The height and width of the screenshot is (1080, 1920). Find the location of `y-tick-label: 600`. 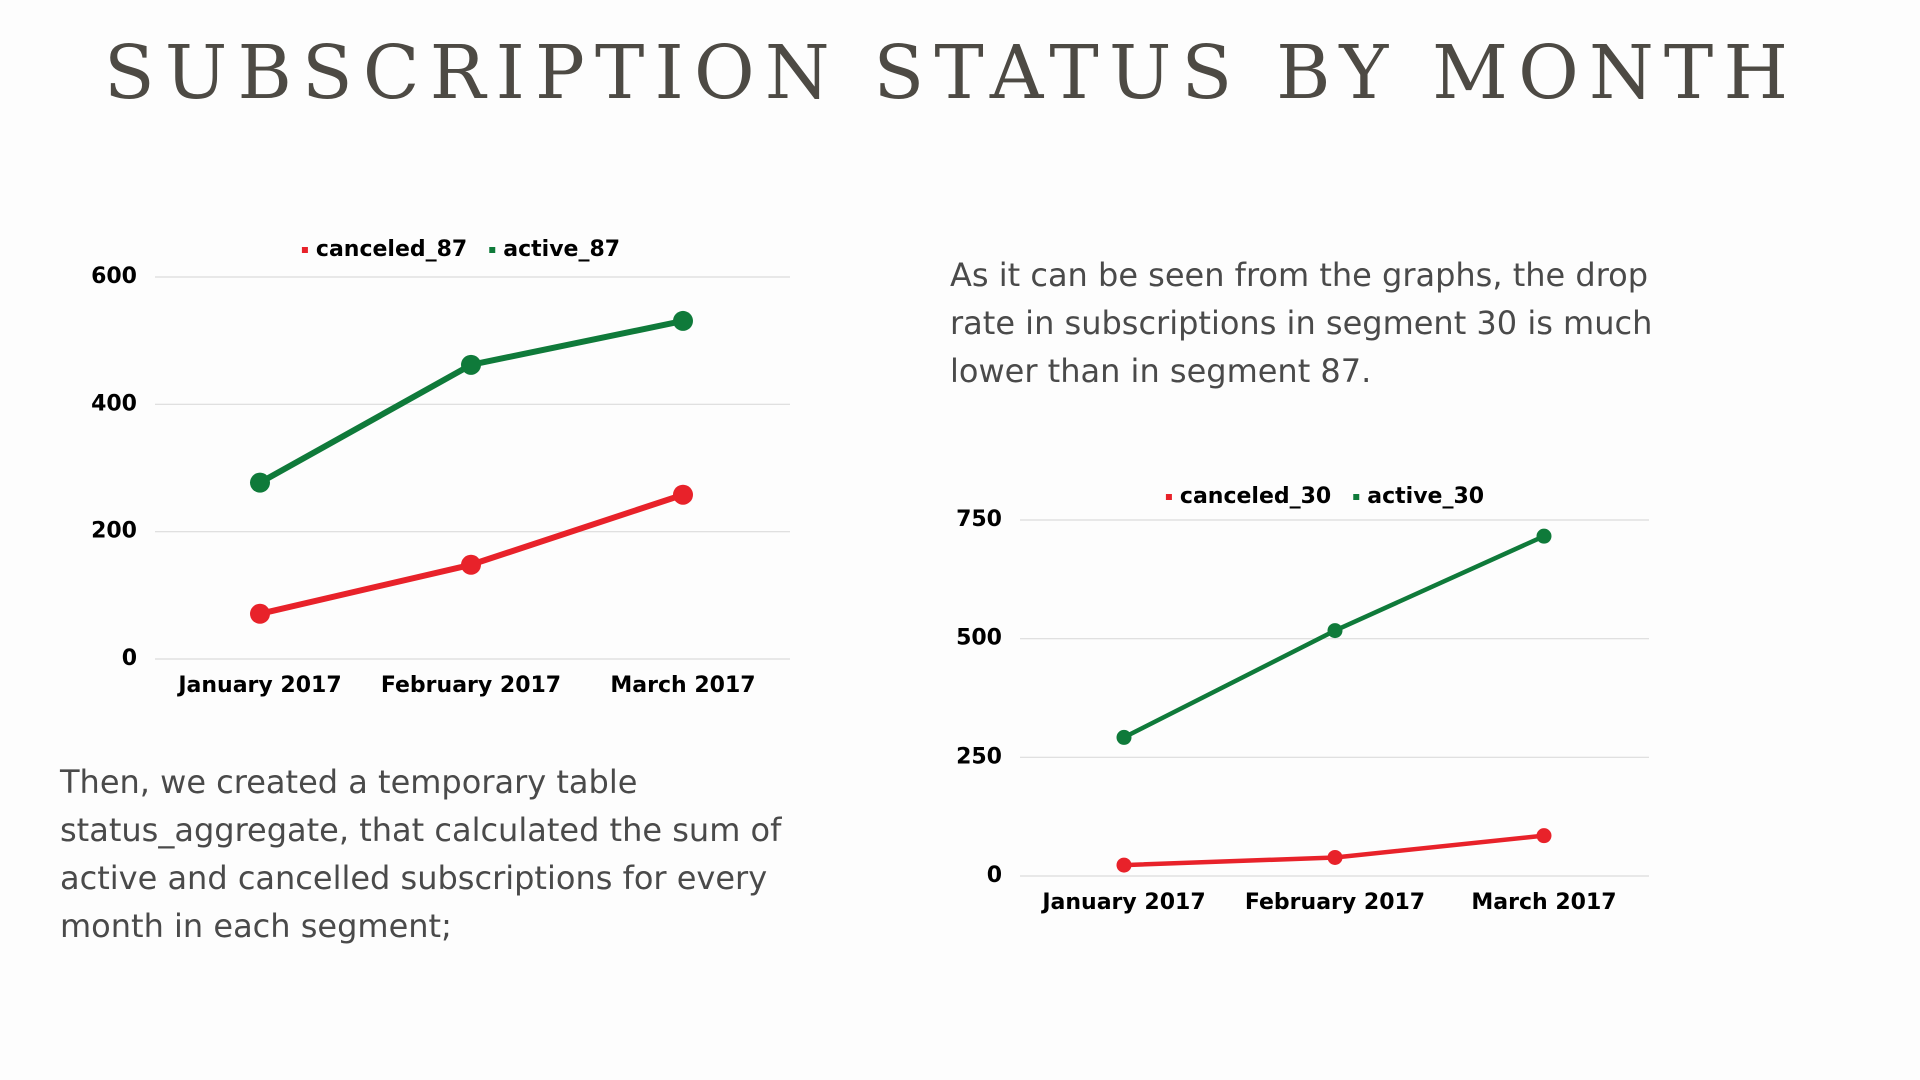

y-tick-label: 600 is located at coordinates (114, 276).